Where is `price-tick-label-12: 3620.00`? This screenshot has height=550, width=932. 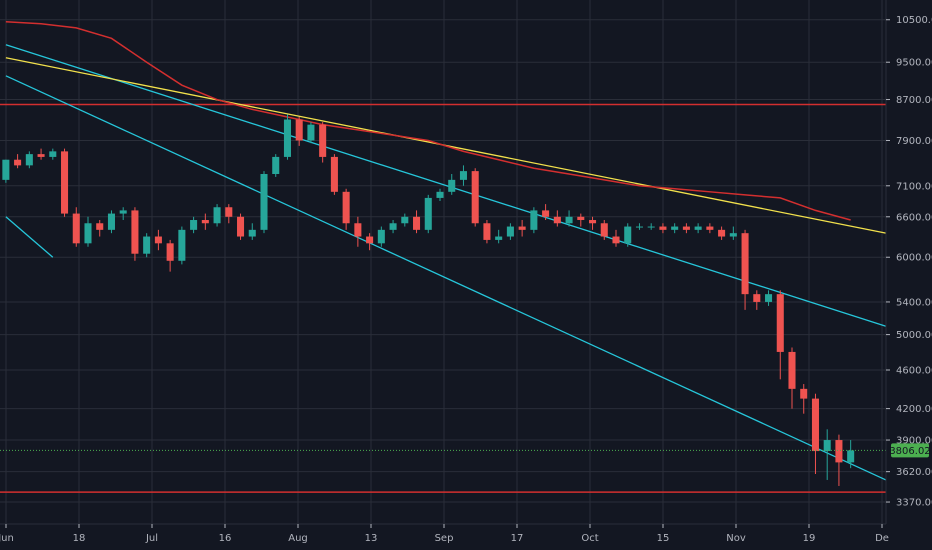 price-tick-label-12: 3620.00 is located at coordinates (914, 472).